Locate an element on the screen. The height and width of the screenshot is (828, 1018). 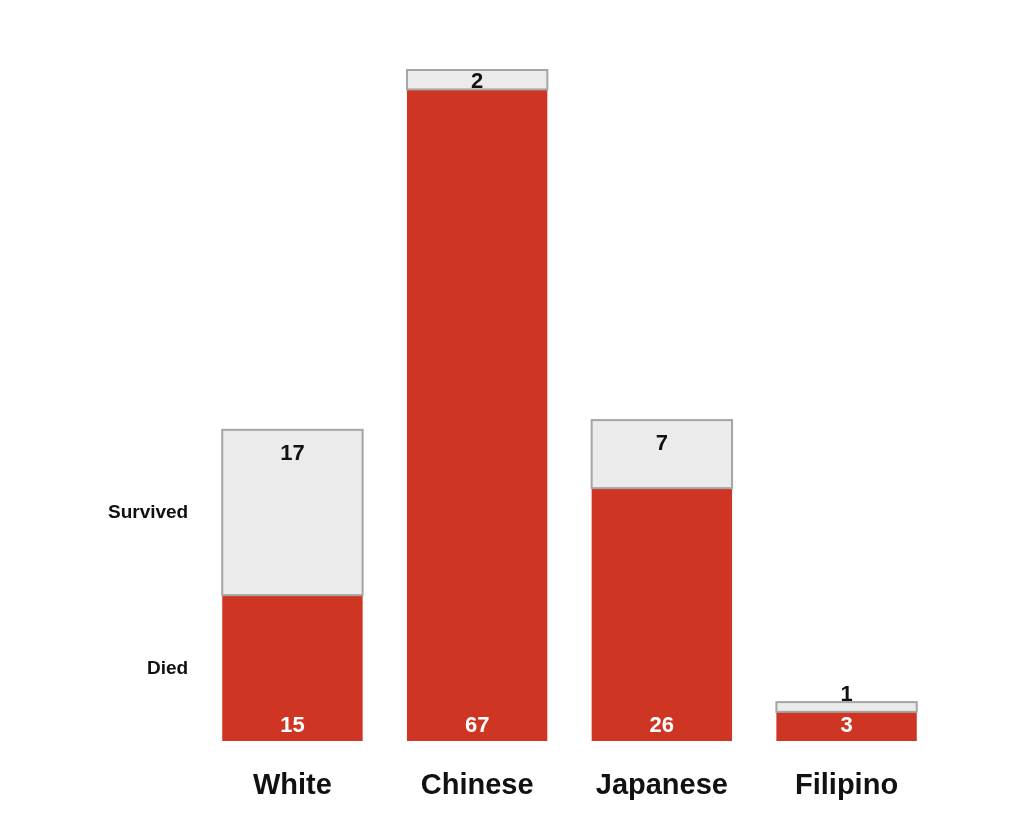
series-label: Survived is located at coordinates (148, 512).